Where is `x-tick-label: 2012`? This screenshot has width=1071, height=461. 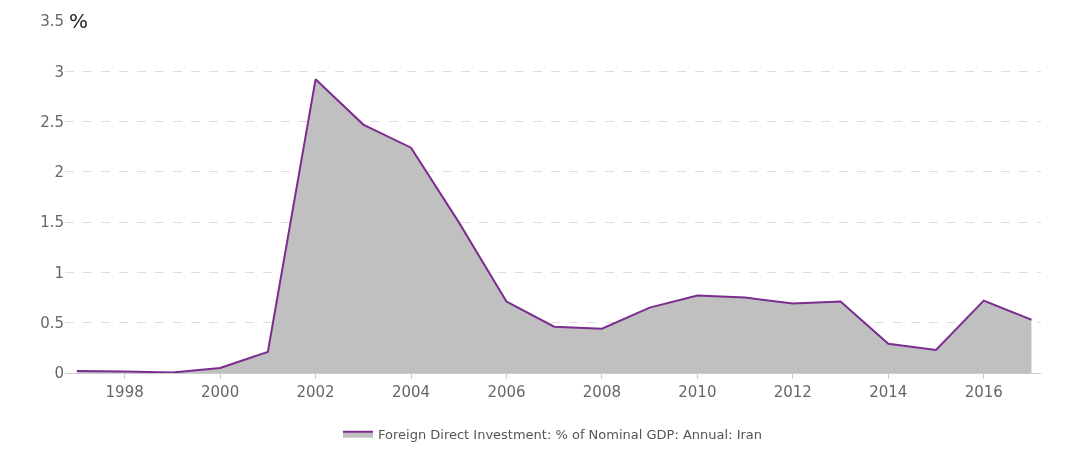
x-tick-label: 2012 is located at coordinates (792, 392).